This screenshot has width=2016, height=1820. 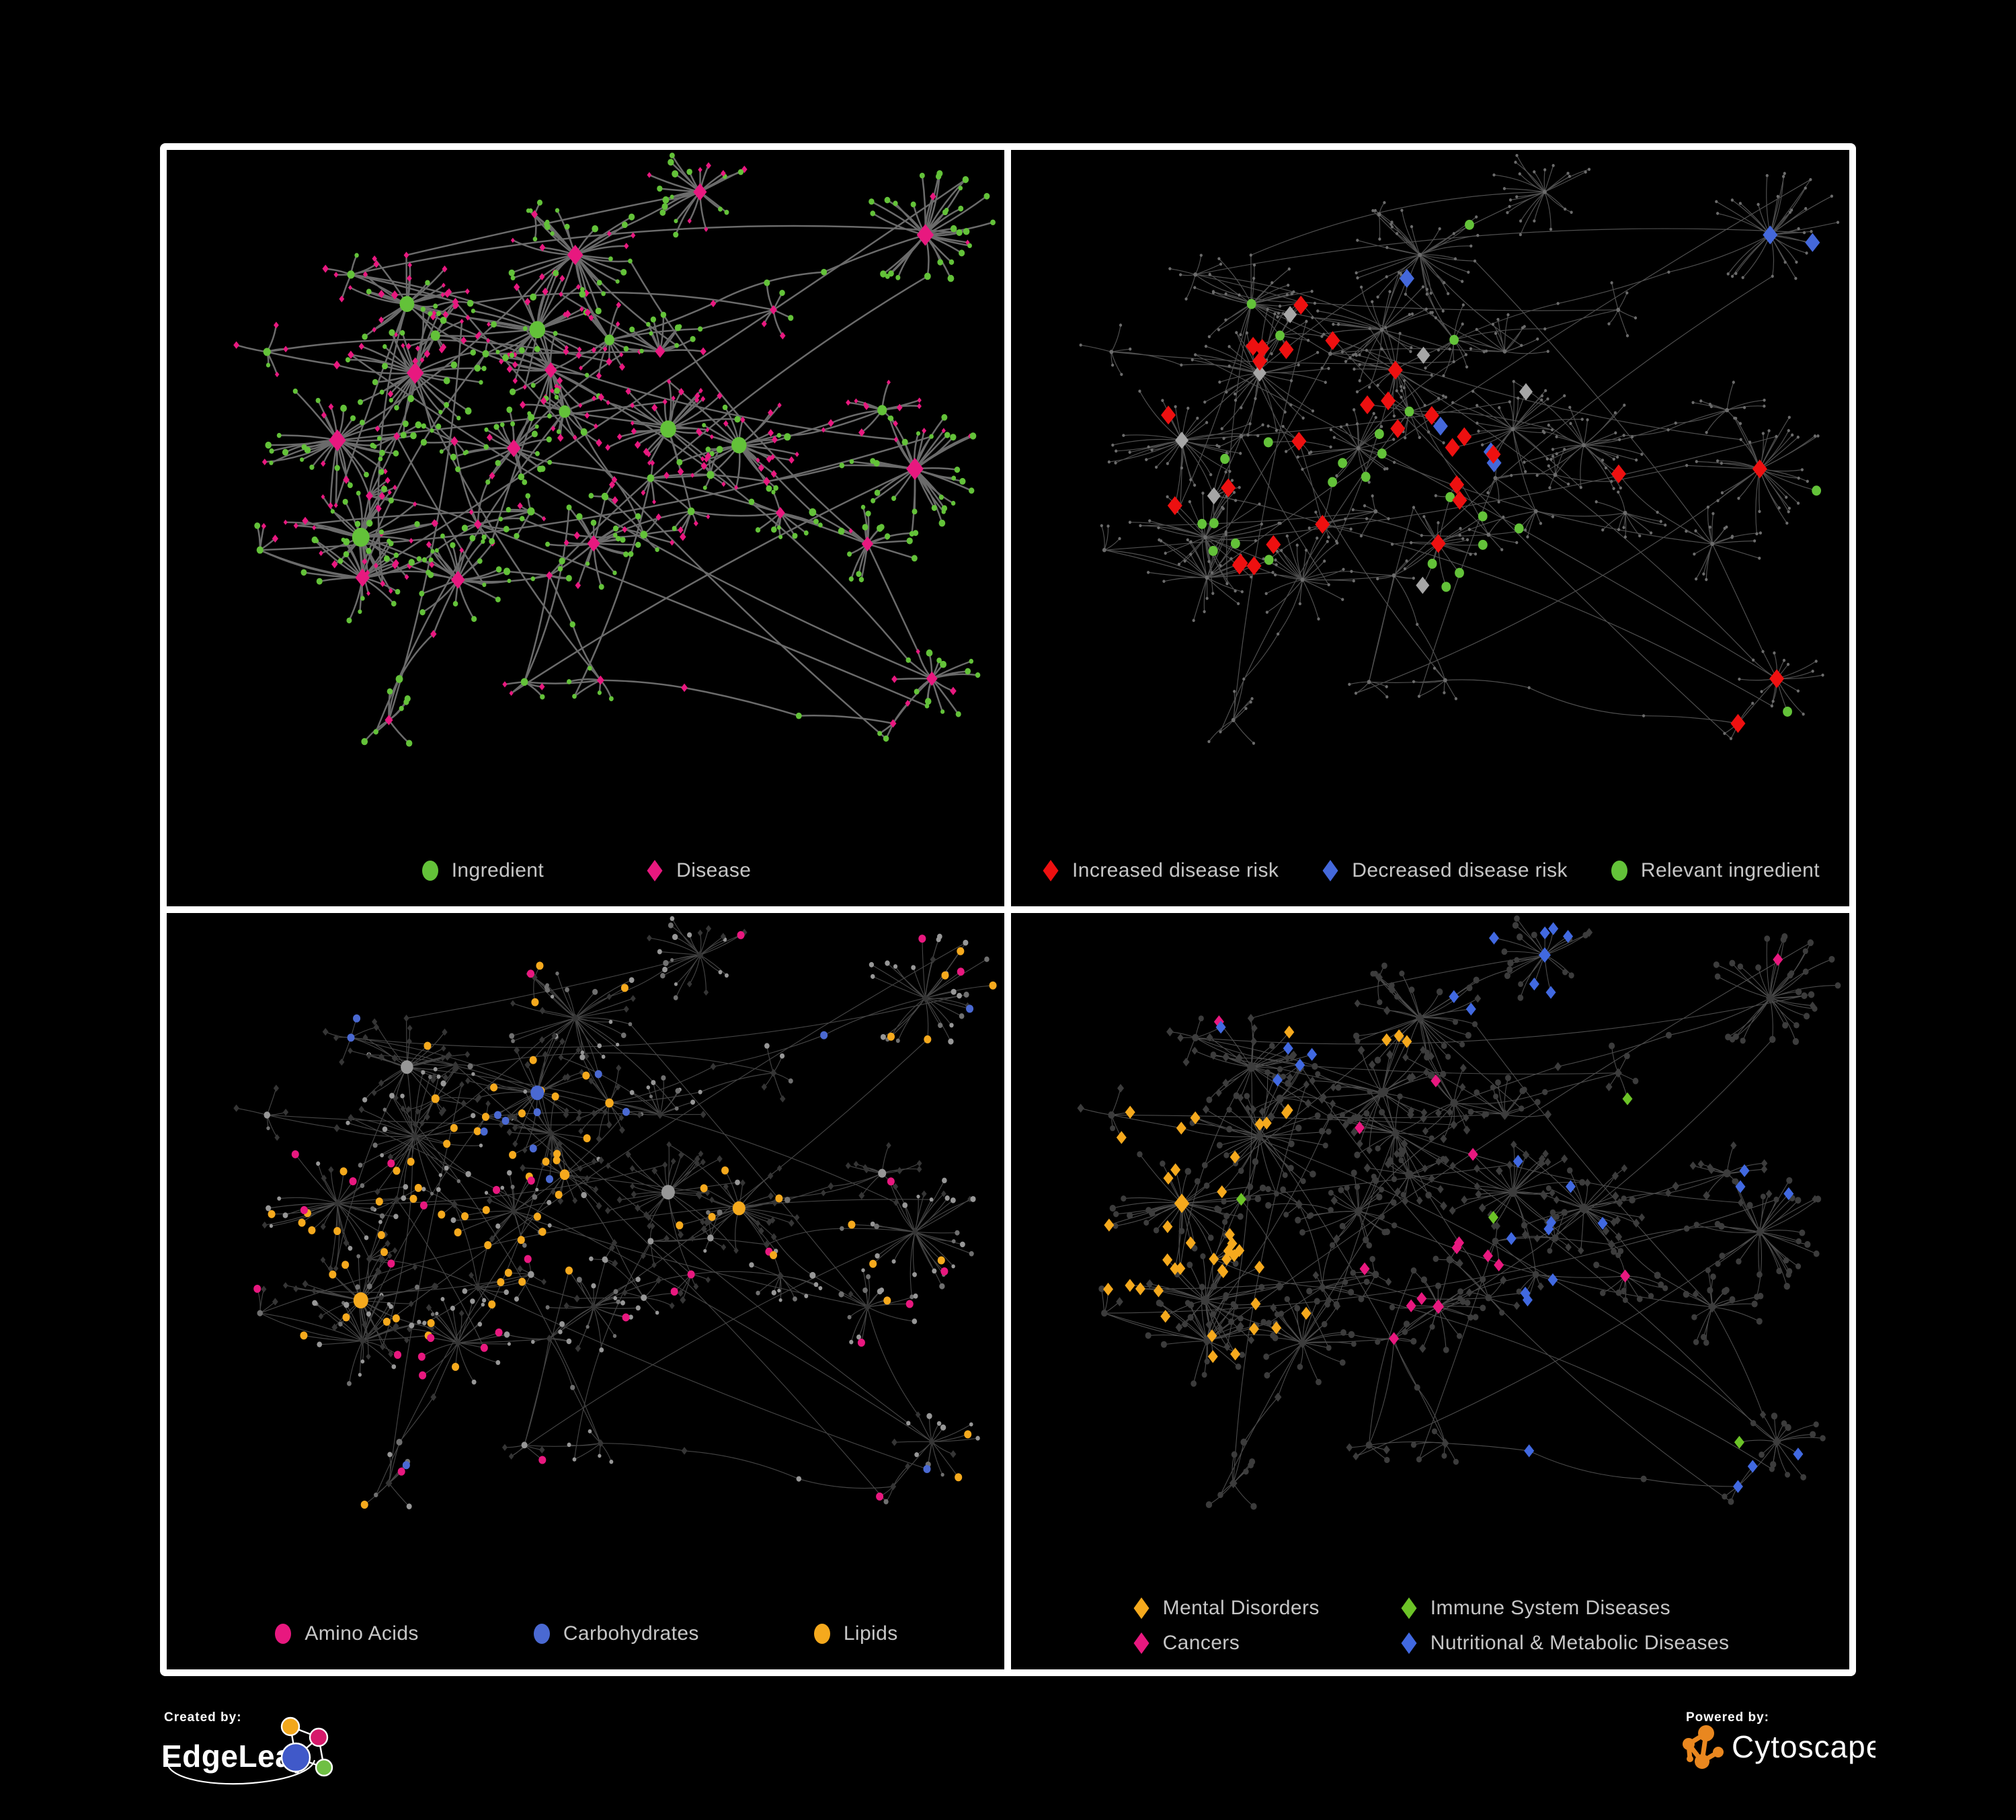 I want to click on legend-item: Mental Disorders, so click(x=1225, y=1608).